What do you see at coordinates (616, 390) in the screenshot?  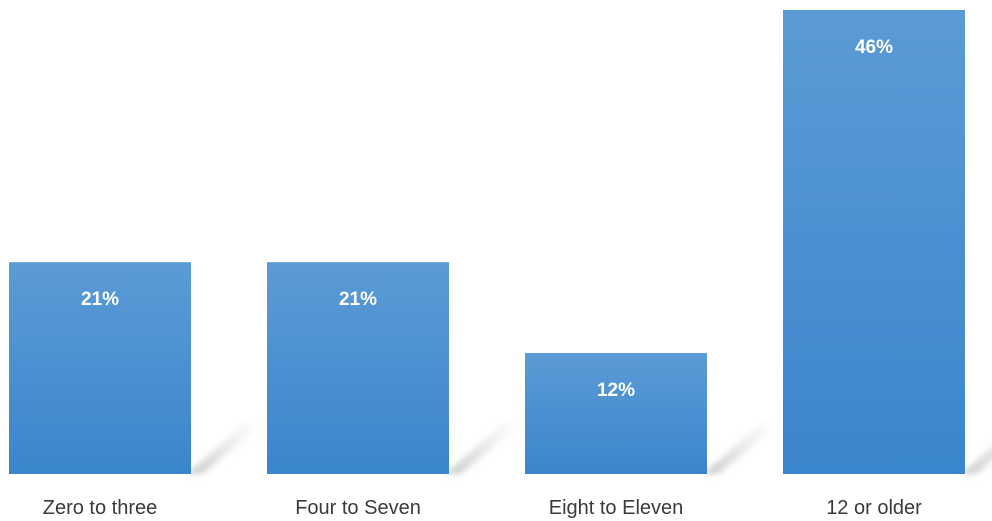 I see `bar-value-label: 12%` at bounding box center [616, 390].